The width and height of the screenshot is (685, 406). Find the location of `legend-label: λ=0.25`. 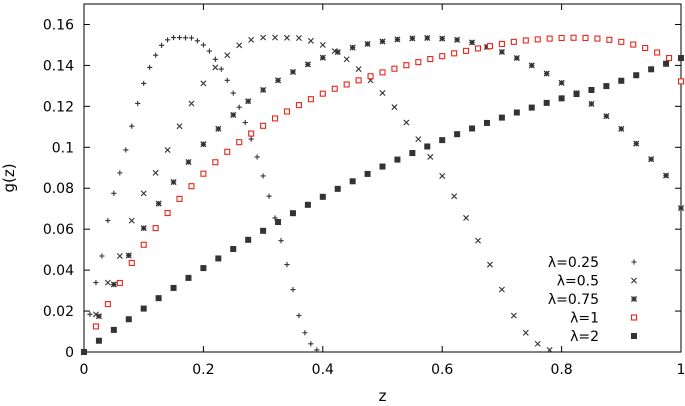

legend-label: λ=0.25 is located at coordinates (573, 263).